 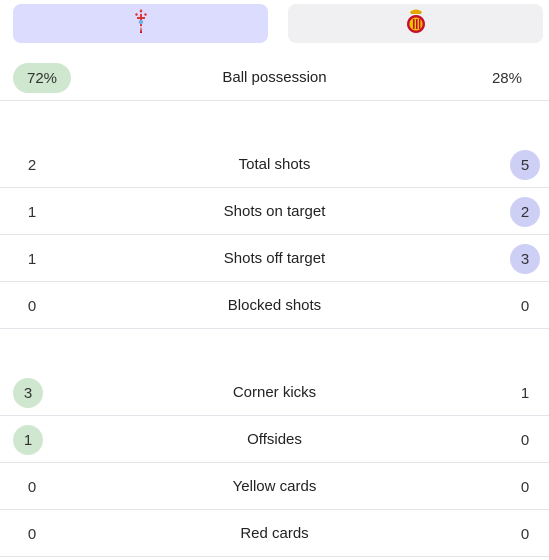 I want to click on home-team-tab, so click(x=140, y=23).